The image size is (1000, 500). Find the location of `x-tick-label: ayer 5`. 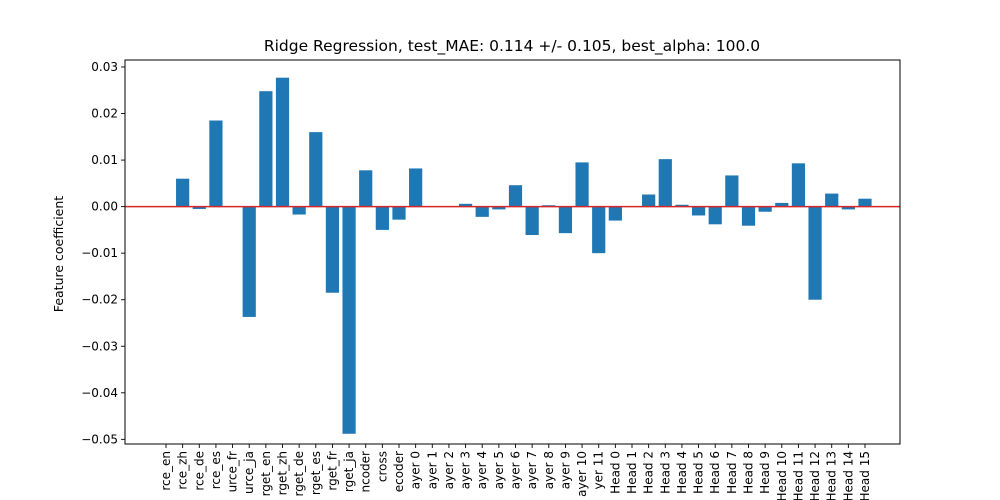

x-tick-label: ayer 5 is located at coordinates (499, 470).